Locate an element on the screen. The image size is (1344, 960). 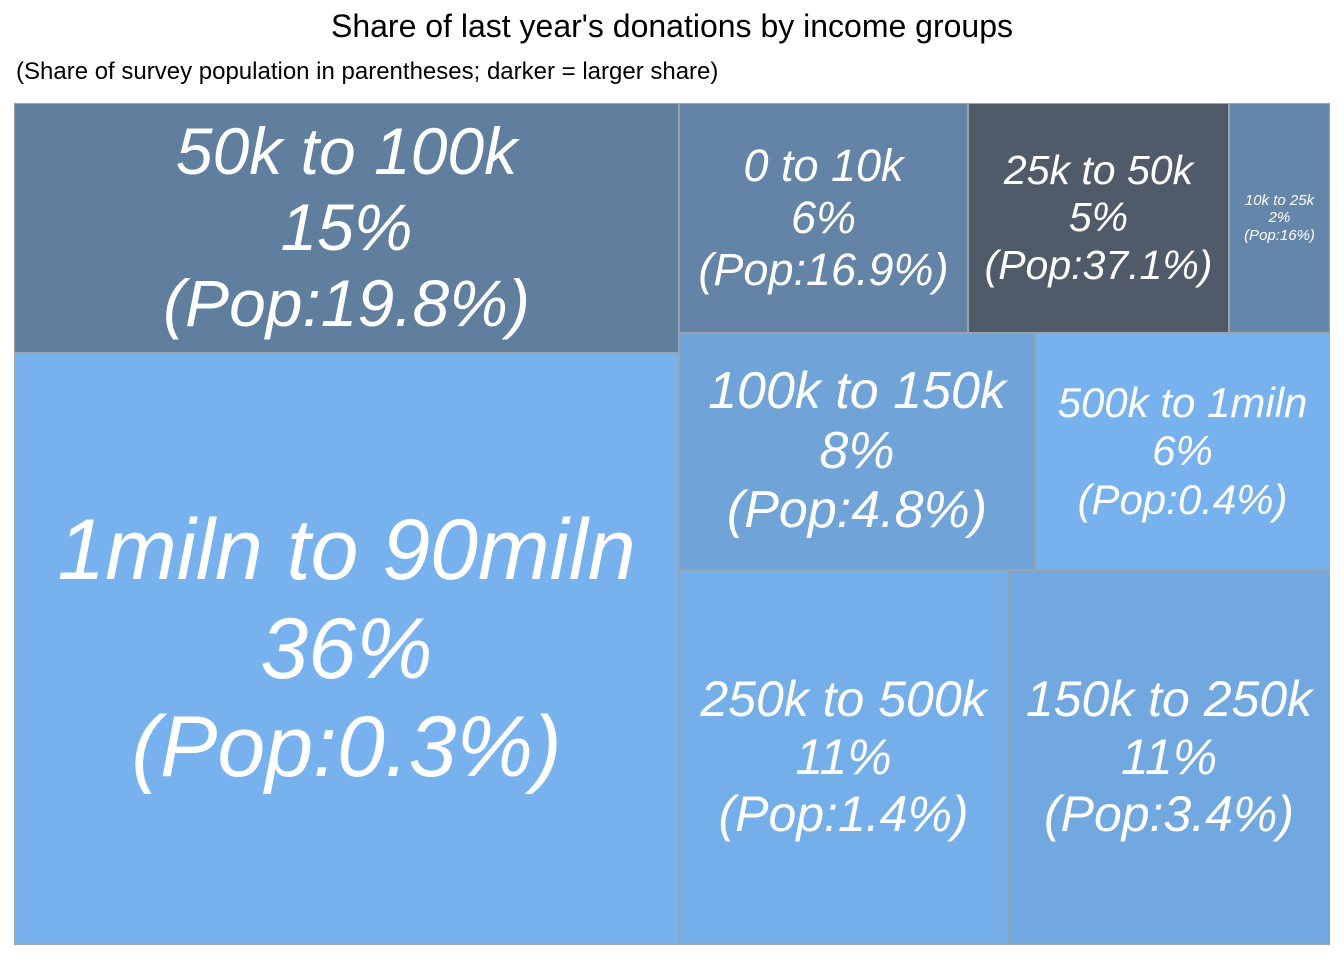
treemap-tile: 500k to 1miln 6% (Pop:0.4%) is located at coordinates (1182, 451).